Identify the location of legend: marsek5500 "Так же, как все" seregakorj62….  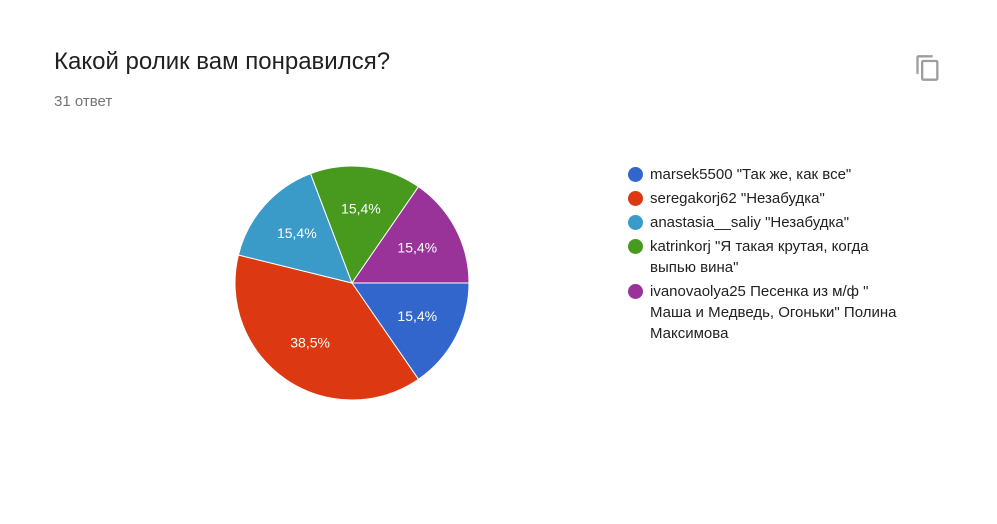
(773, 255).